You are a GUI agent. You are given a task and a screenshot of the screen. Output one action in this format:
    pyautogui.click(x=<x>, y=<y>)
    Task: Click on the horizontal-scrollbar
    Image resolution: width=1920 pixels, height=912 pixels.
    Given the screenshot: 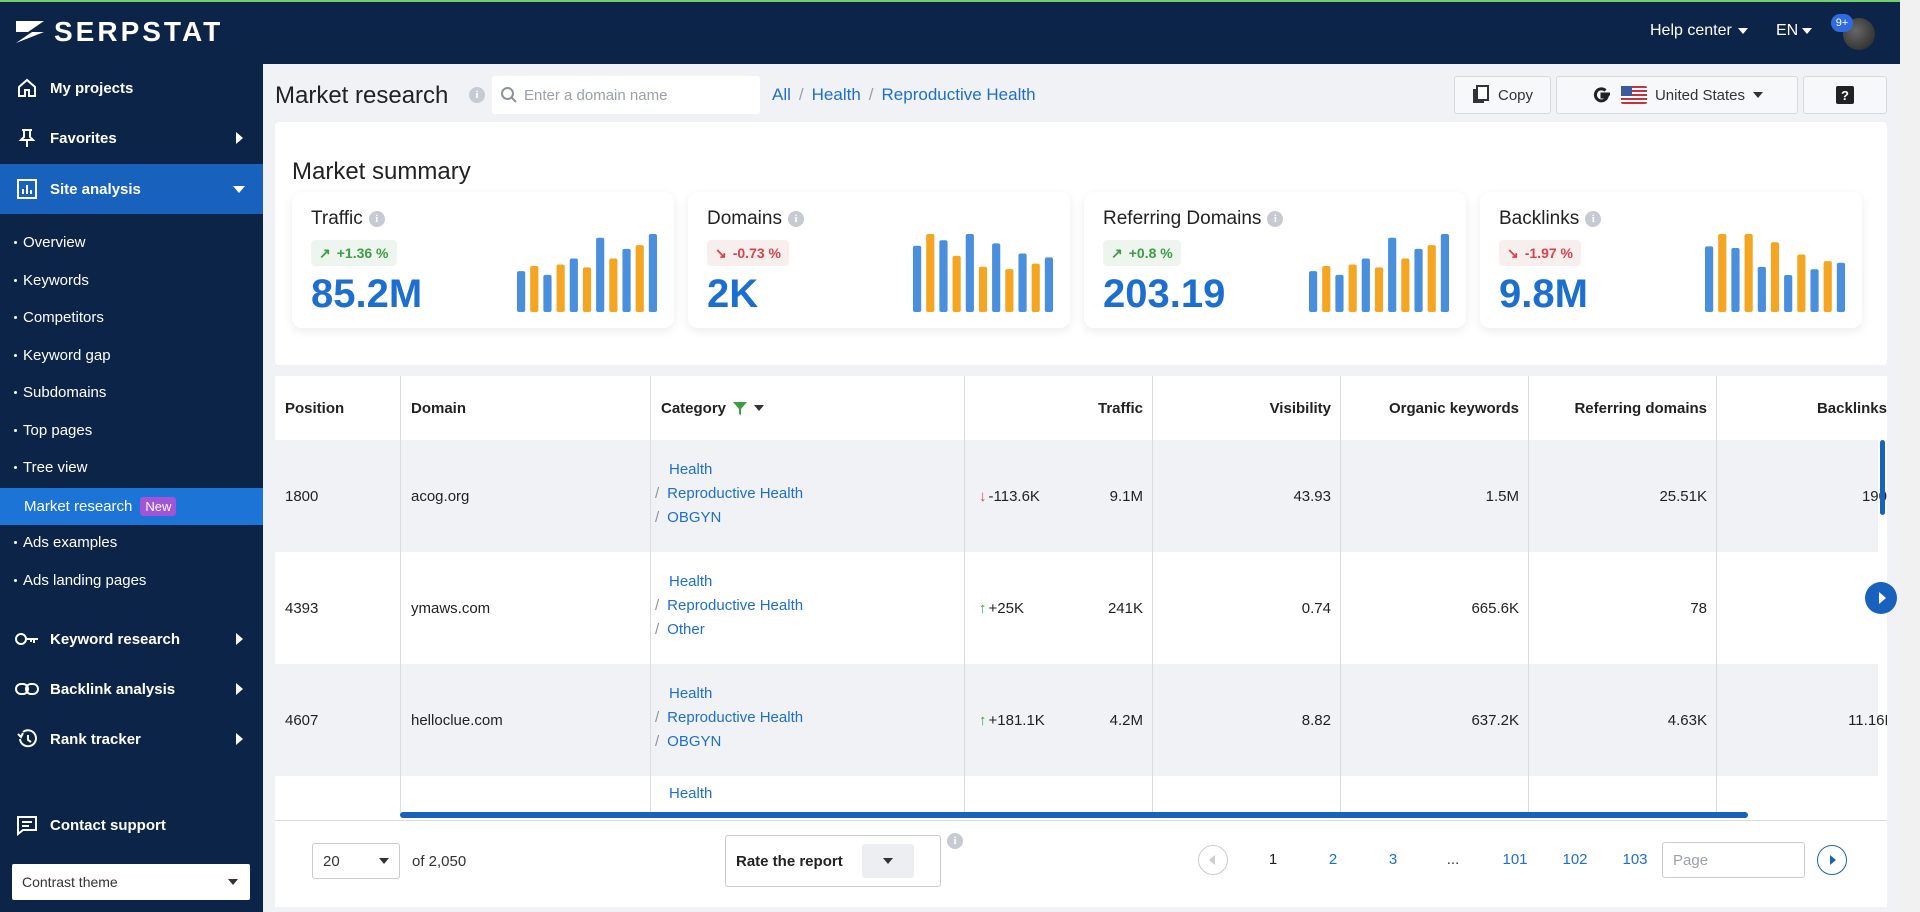 What is the action you would take?
    pyautogui.click(x=1074, y=815)
    